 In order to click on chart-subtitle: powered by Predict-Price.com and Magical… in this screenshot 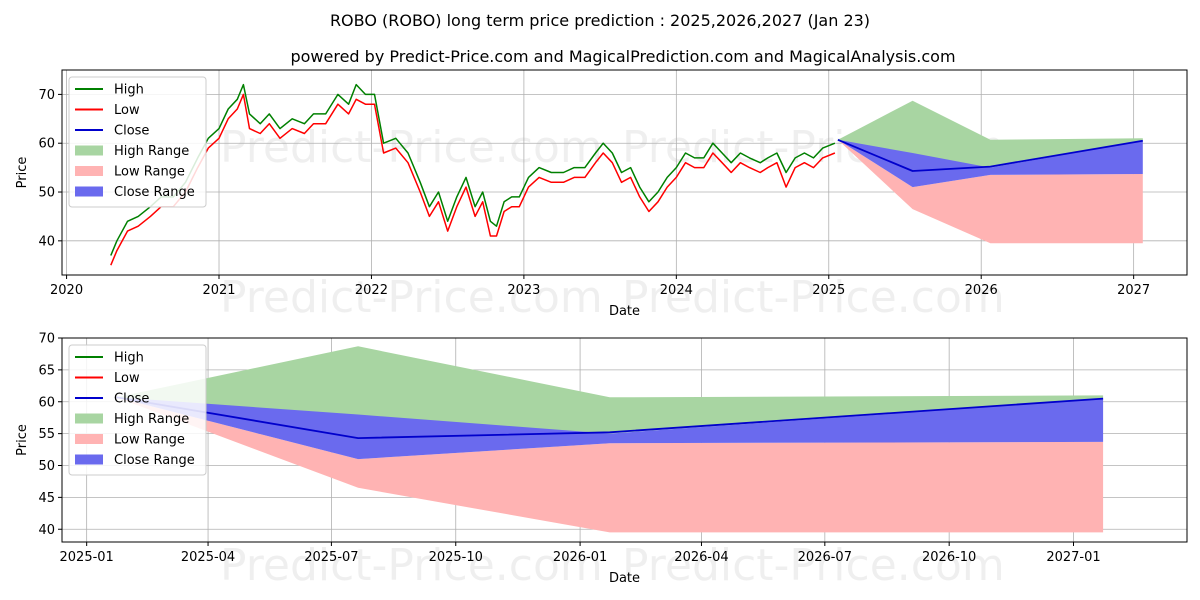, I will do `click(622, 56)`.